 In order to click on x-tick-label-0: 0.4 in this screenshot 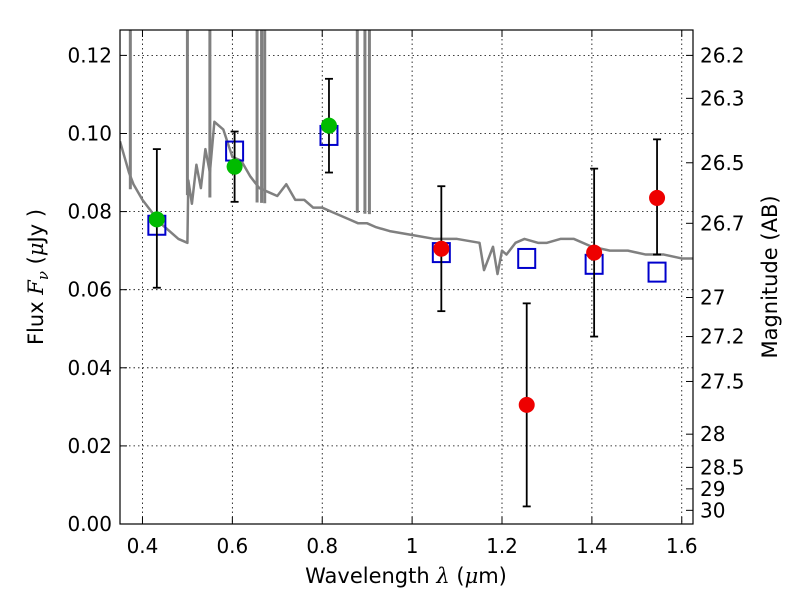, I will do `click(143, 546)`.